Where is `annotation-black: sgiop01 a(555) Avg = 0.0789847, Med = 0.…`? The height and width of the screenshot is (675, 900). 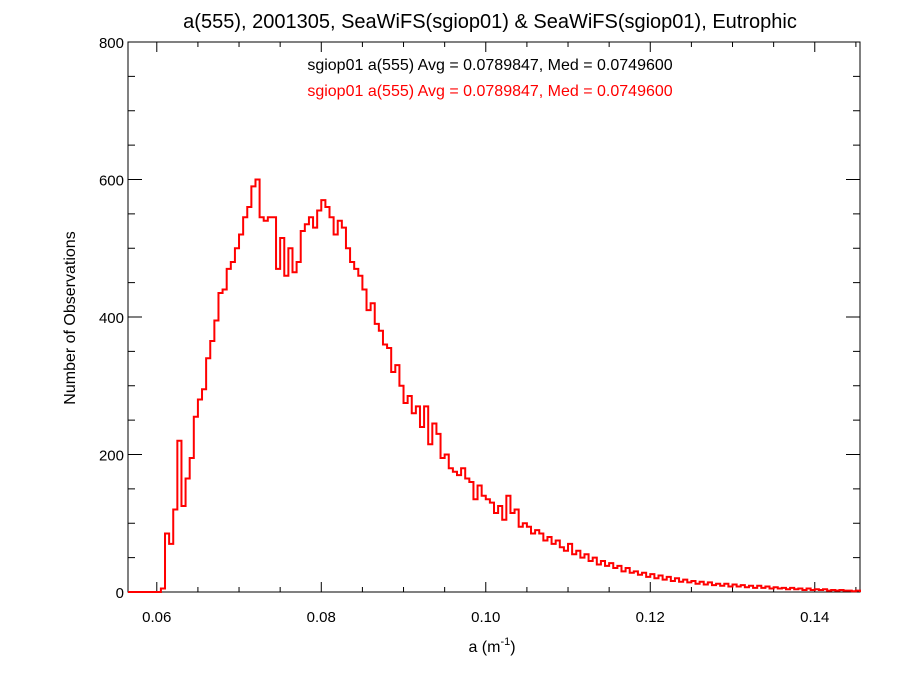
annotation-black: sgiop01 a(555) Avg = 0.0789847, Med = 0.… is located at coordinates (489, 65).